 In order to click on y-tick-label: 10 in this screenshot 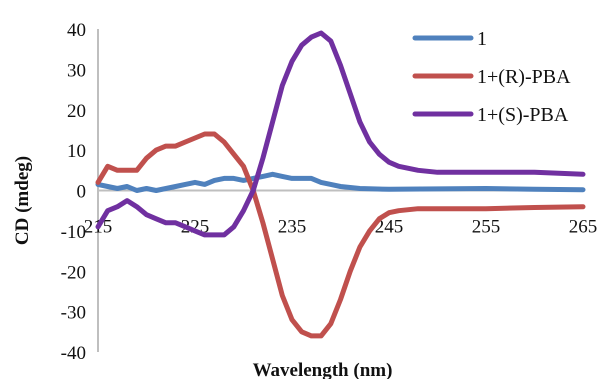, I will do `click(76, 151)`.